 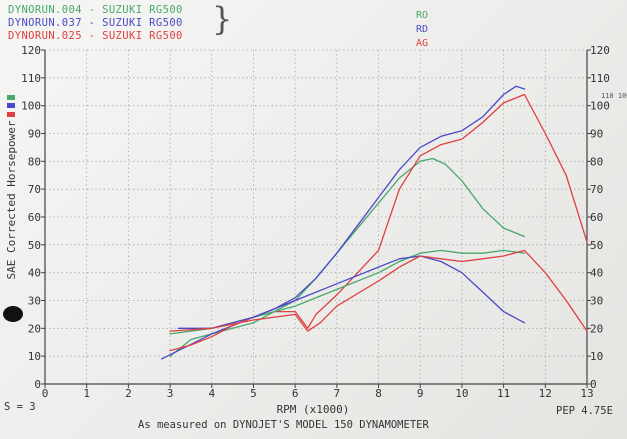 I want to click on legend-swatch-green, so click(x=11, y=97).